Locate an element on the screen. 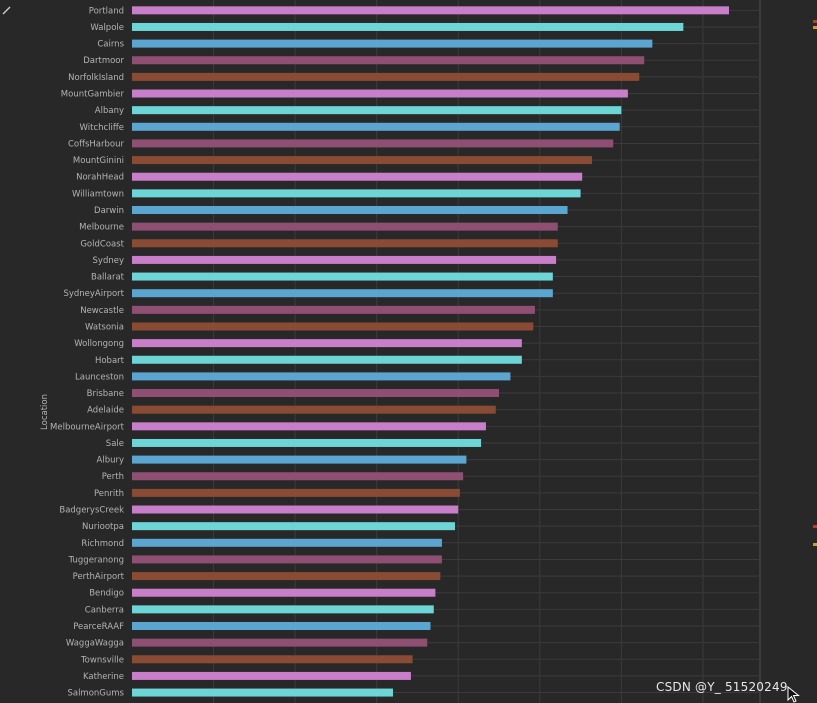 The height and width of the screenshot is (703, 817). tick-label-MelbourneAirport: MelbourneAirport is located at coordinates (87, 427).